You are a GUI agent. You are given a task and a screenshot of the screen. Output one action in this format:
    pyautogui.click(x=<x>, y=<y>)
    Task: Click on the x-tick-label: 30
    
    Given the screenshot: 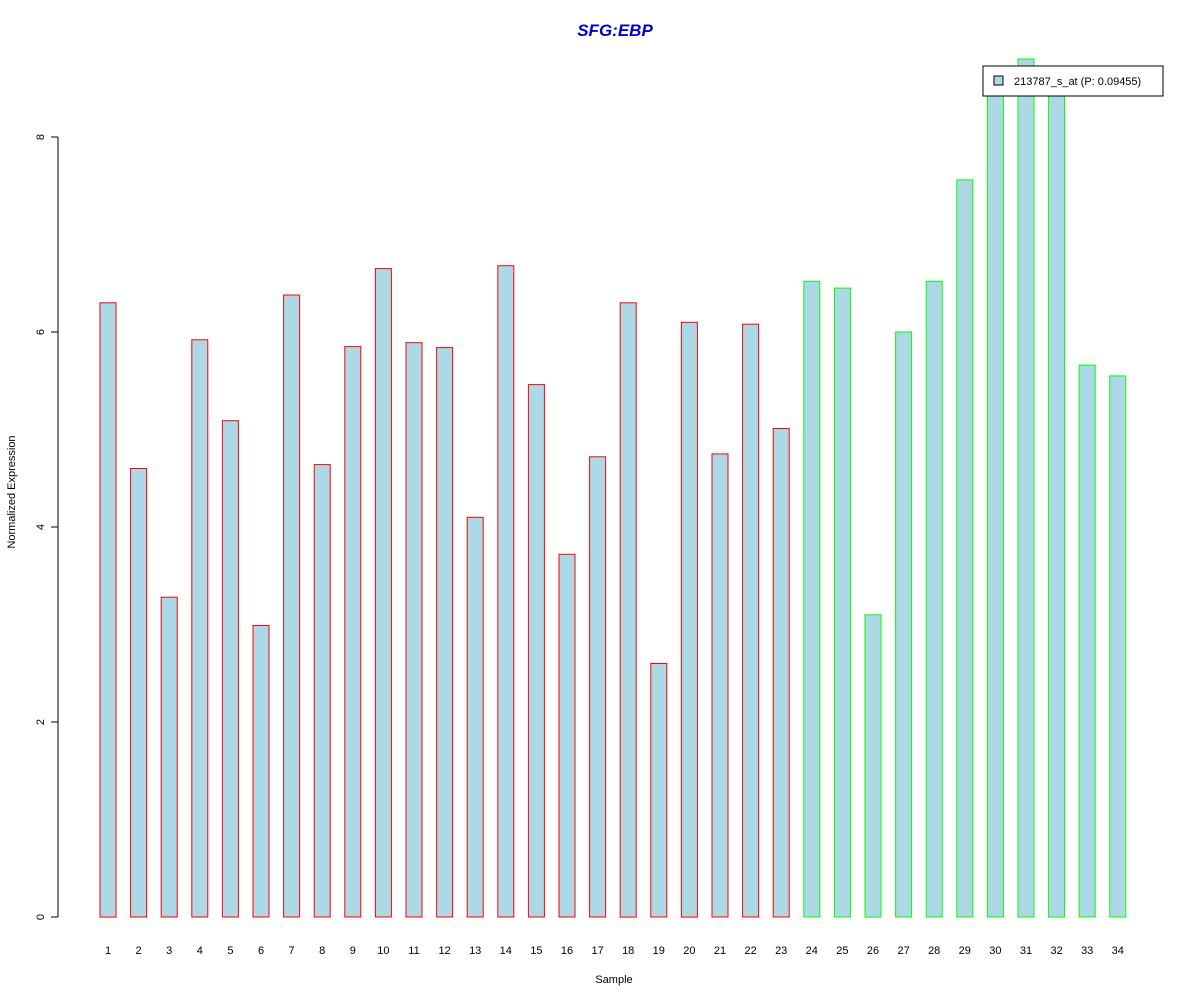 What is the action you would take?
    pyautogui.click(x=995, y=951)
    